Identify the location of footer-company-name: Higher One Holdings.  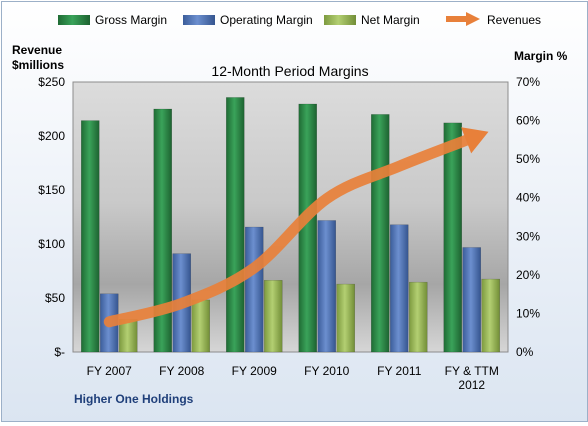
(134, 399).